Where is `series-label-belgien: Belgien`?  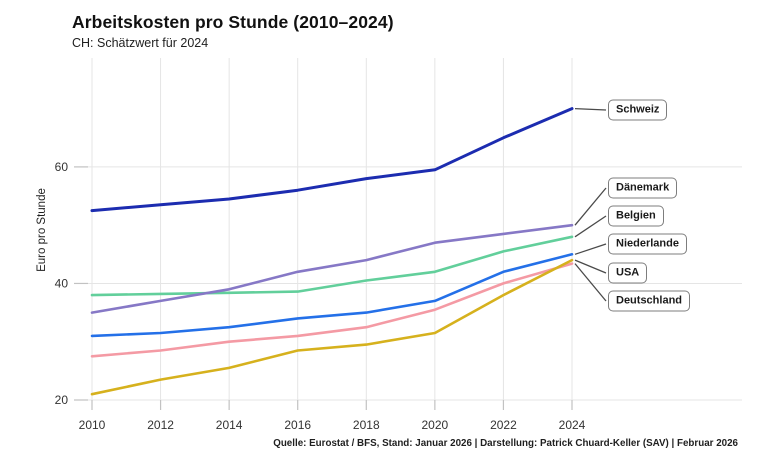 series-label-belgien: Belgien is located at coordinates (636, 216).